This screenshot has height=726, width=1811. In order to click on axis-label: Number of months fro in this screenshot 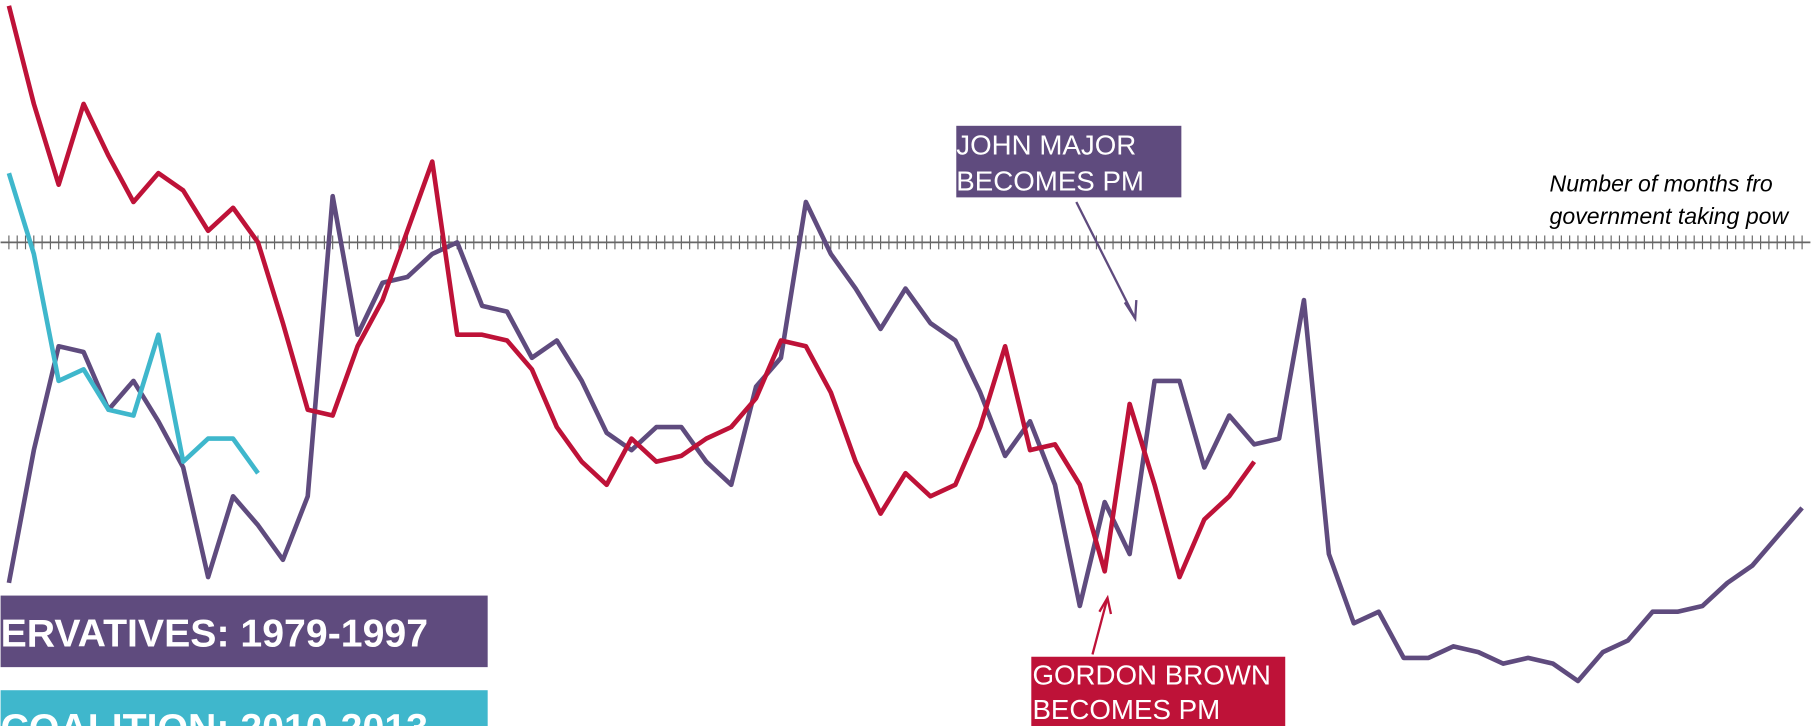, I will do `click(1661, 184)`.